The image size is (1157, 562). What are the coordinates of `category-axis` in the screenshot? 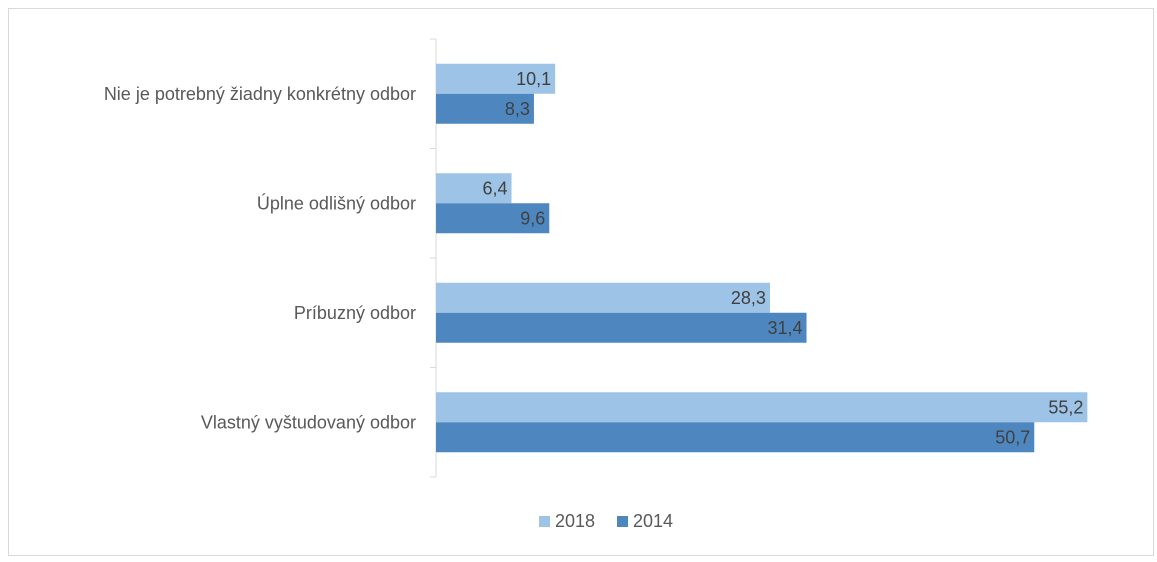 It's located at (433, 258).